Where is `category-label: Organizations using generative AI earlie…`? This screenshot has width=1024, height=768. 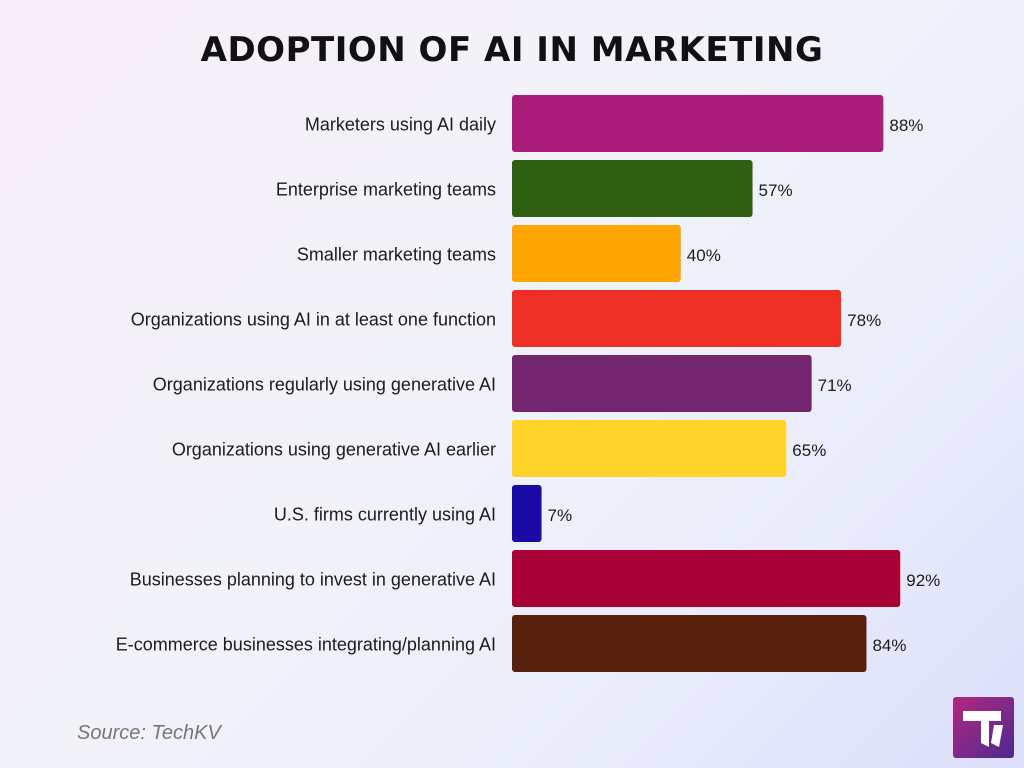
category-label: Organizations using generative AI earlie… is located at coordinates (334, 450).